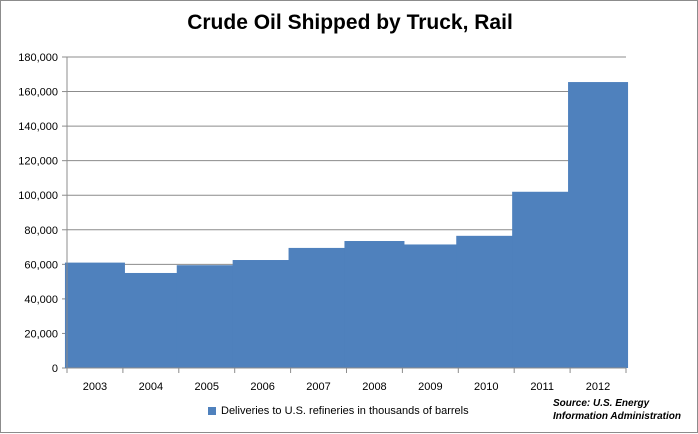  I want to click on x-tick-label: 2005, so click(207, 387).